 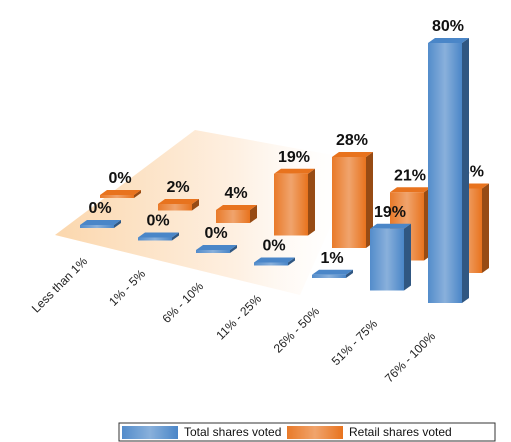 I want to click on x-tick-label: 1% - 5%, so click(x=127, y=287).